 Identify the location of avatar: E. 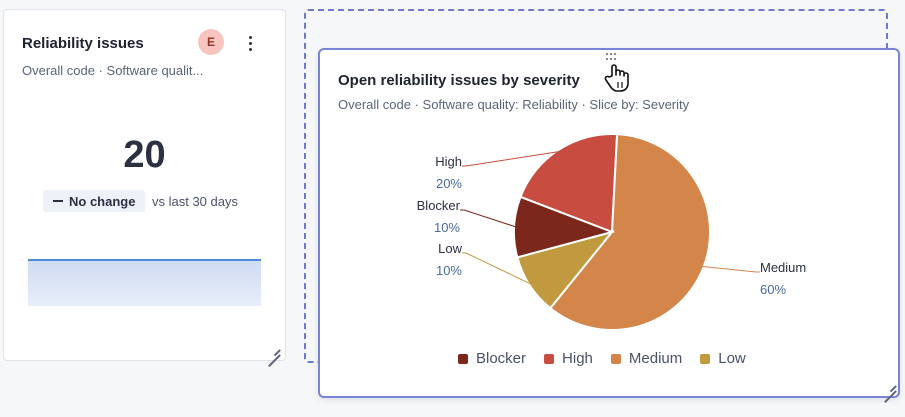
(211, 42).